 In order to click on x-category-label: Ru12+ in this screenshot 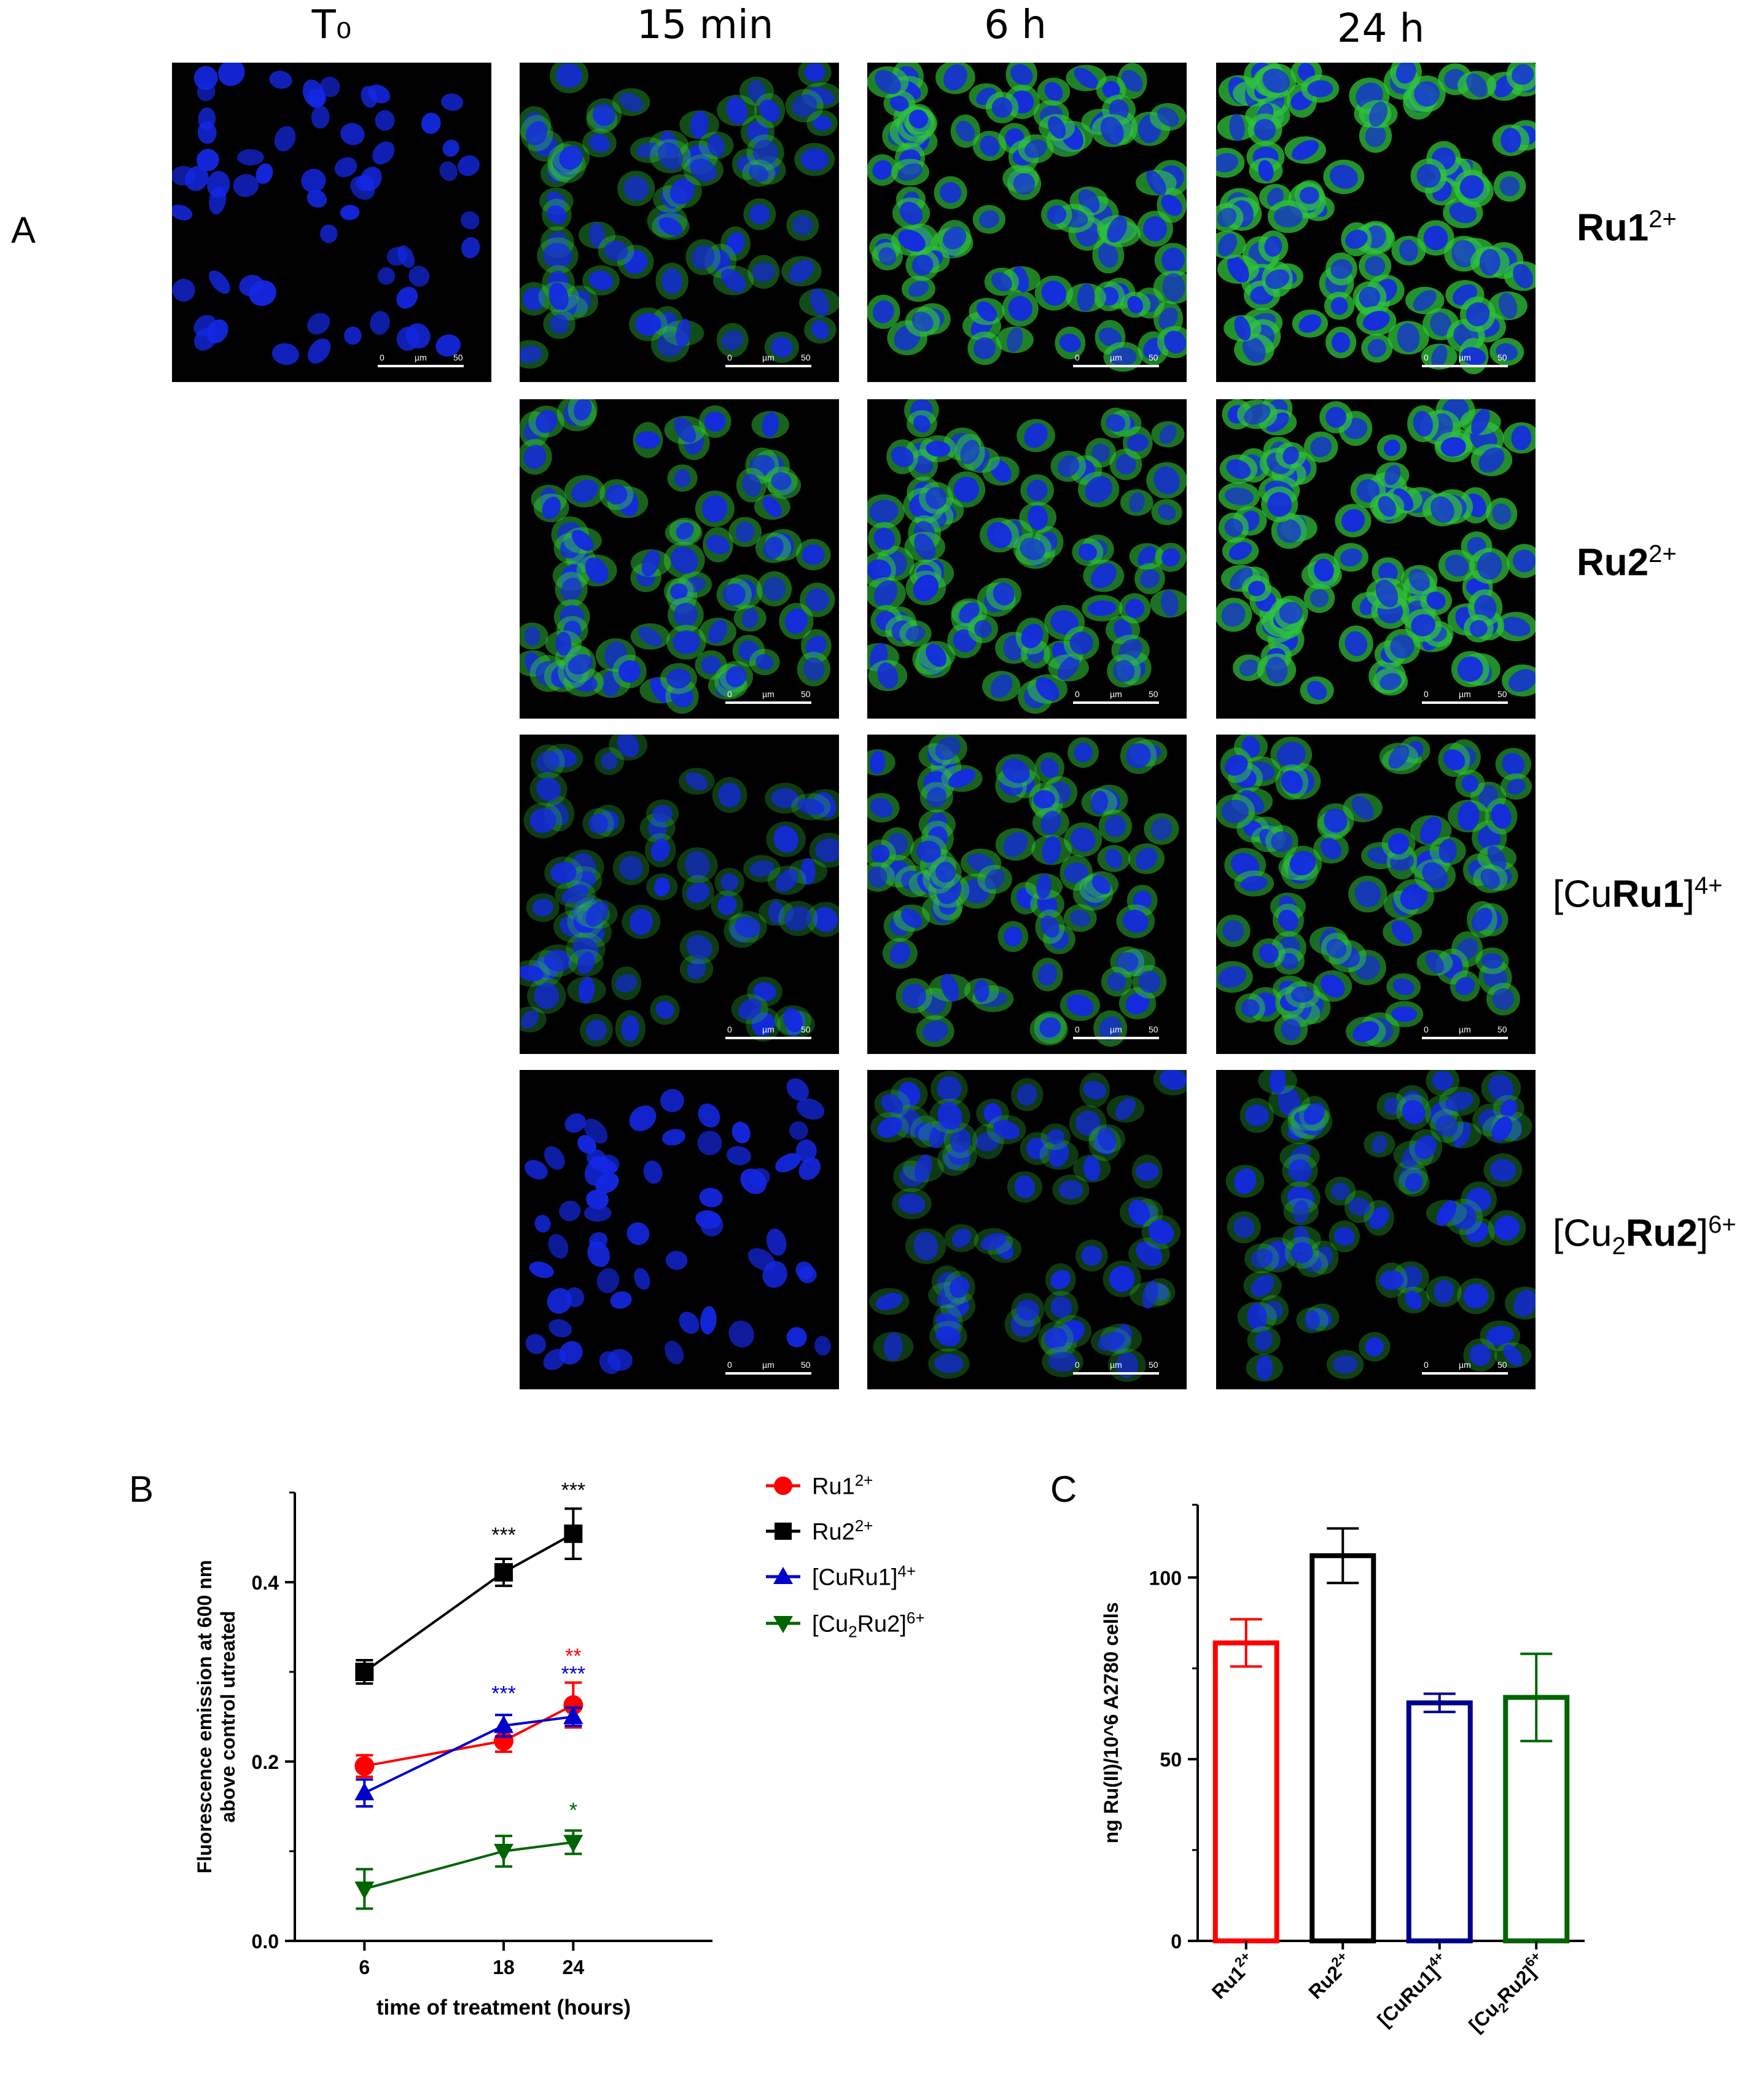, I will do `click(1232, 1976)`.